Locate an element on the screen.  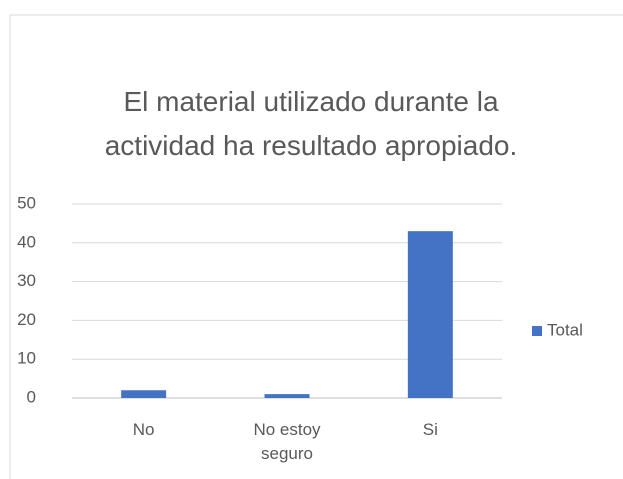
x-tick-box: No is located at coordinates (143, 429).